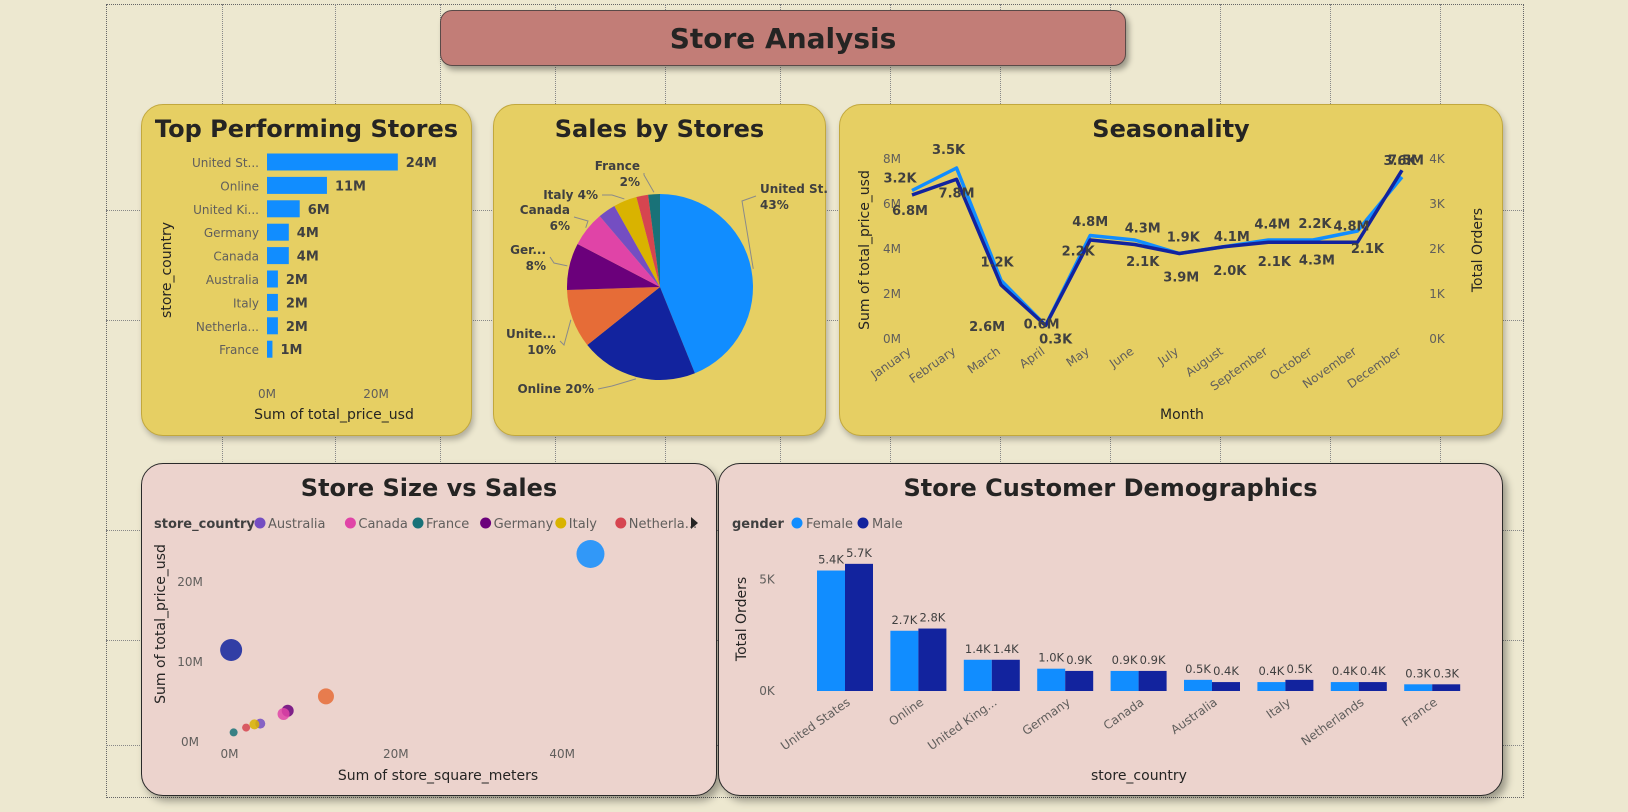 The width and height of the screenshot is (1628, 812). What do you see at coordinates (545, 210) in the screenshot?
I see `slice-label: Canada` at bounding box center [545, 210].